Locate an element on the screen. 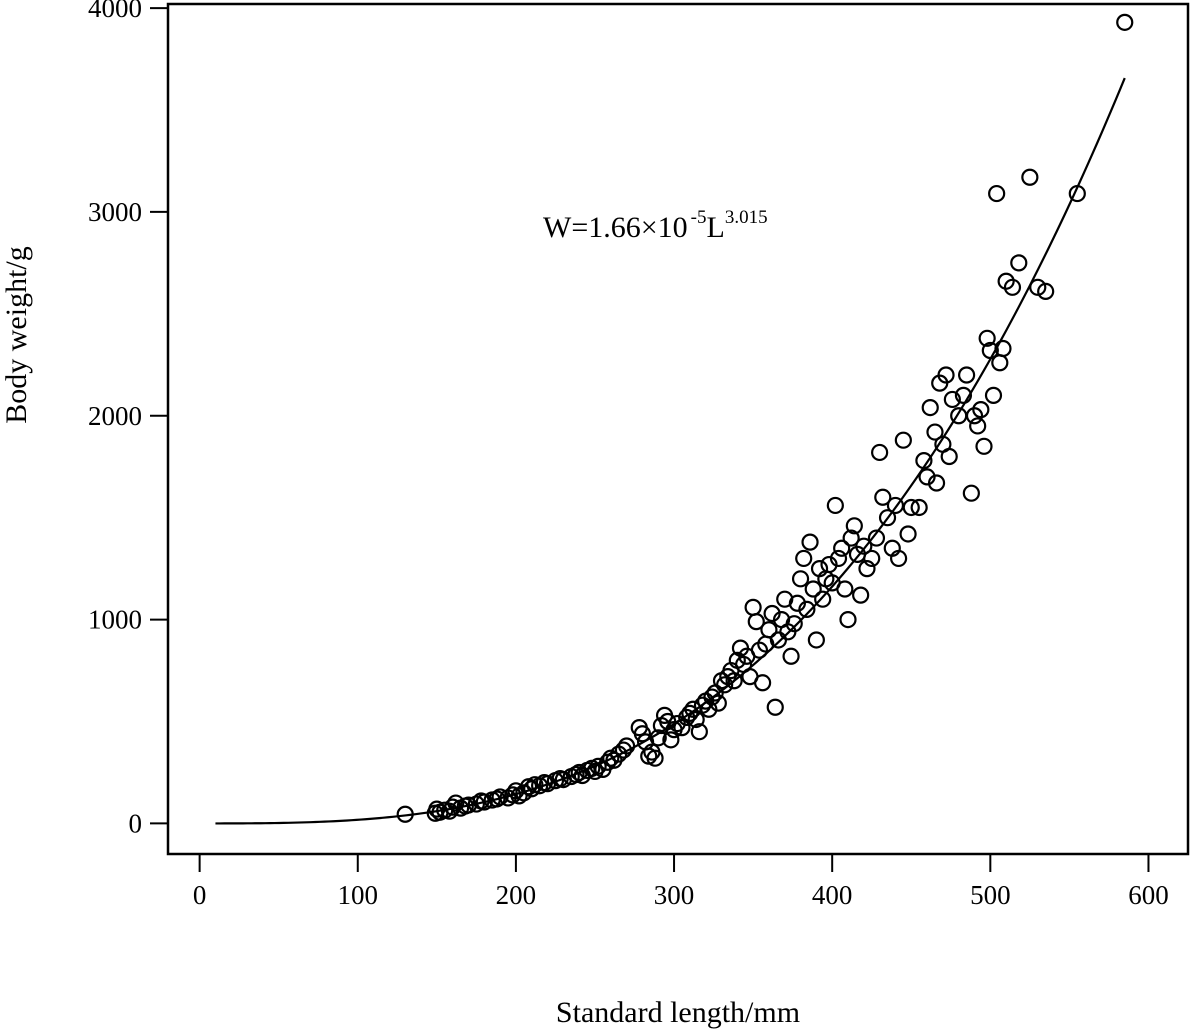  x-tick-label: 400 is located at coordinates (832, 895).